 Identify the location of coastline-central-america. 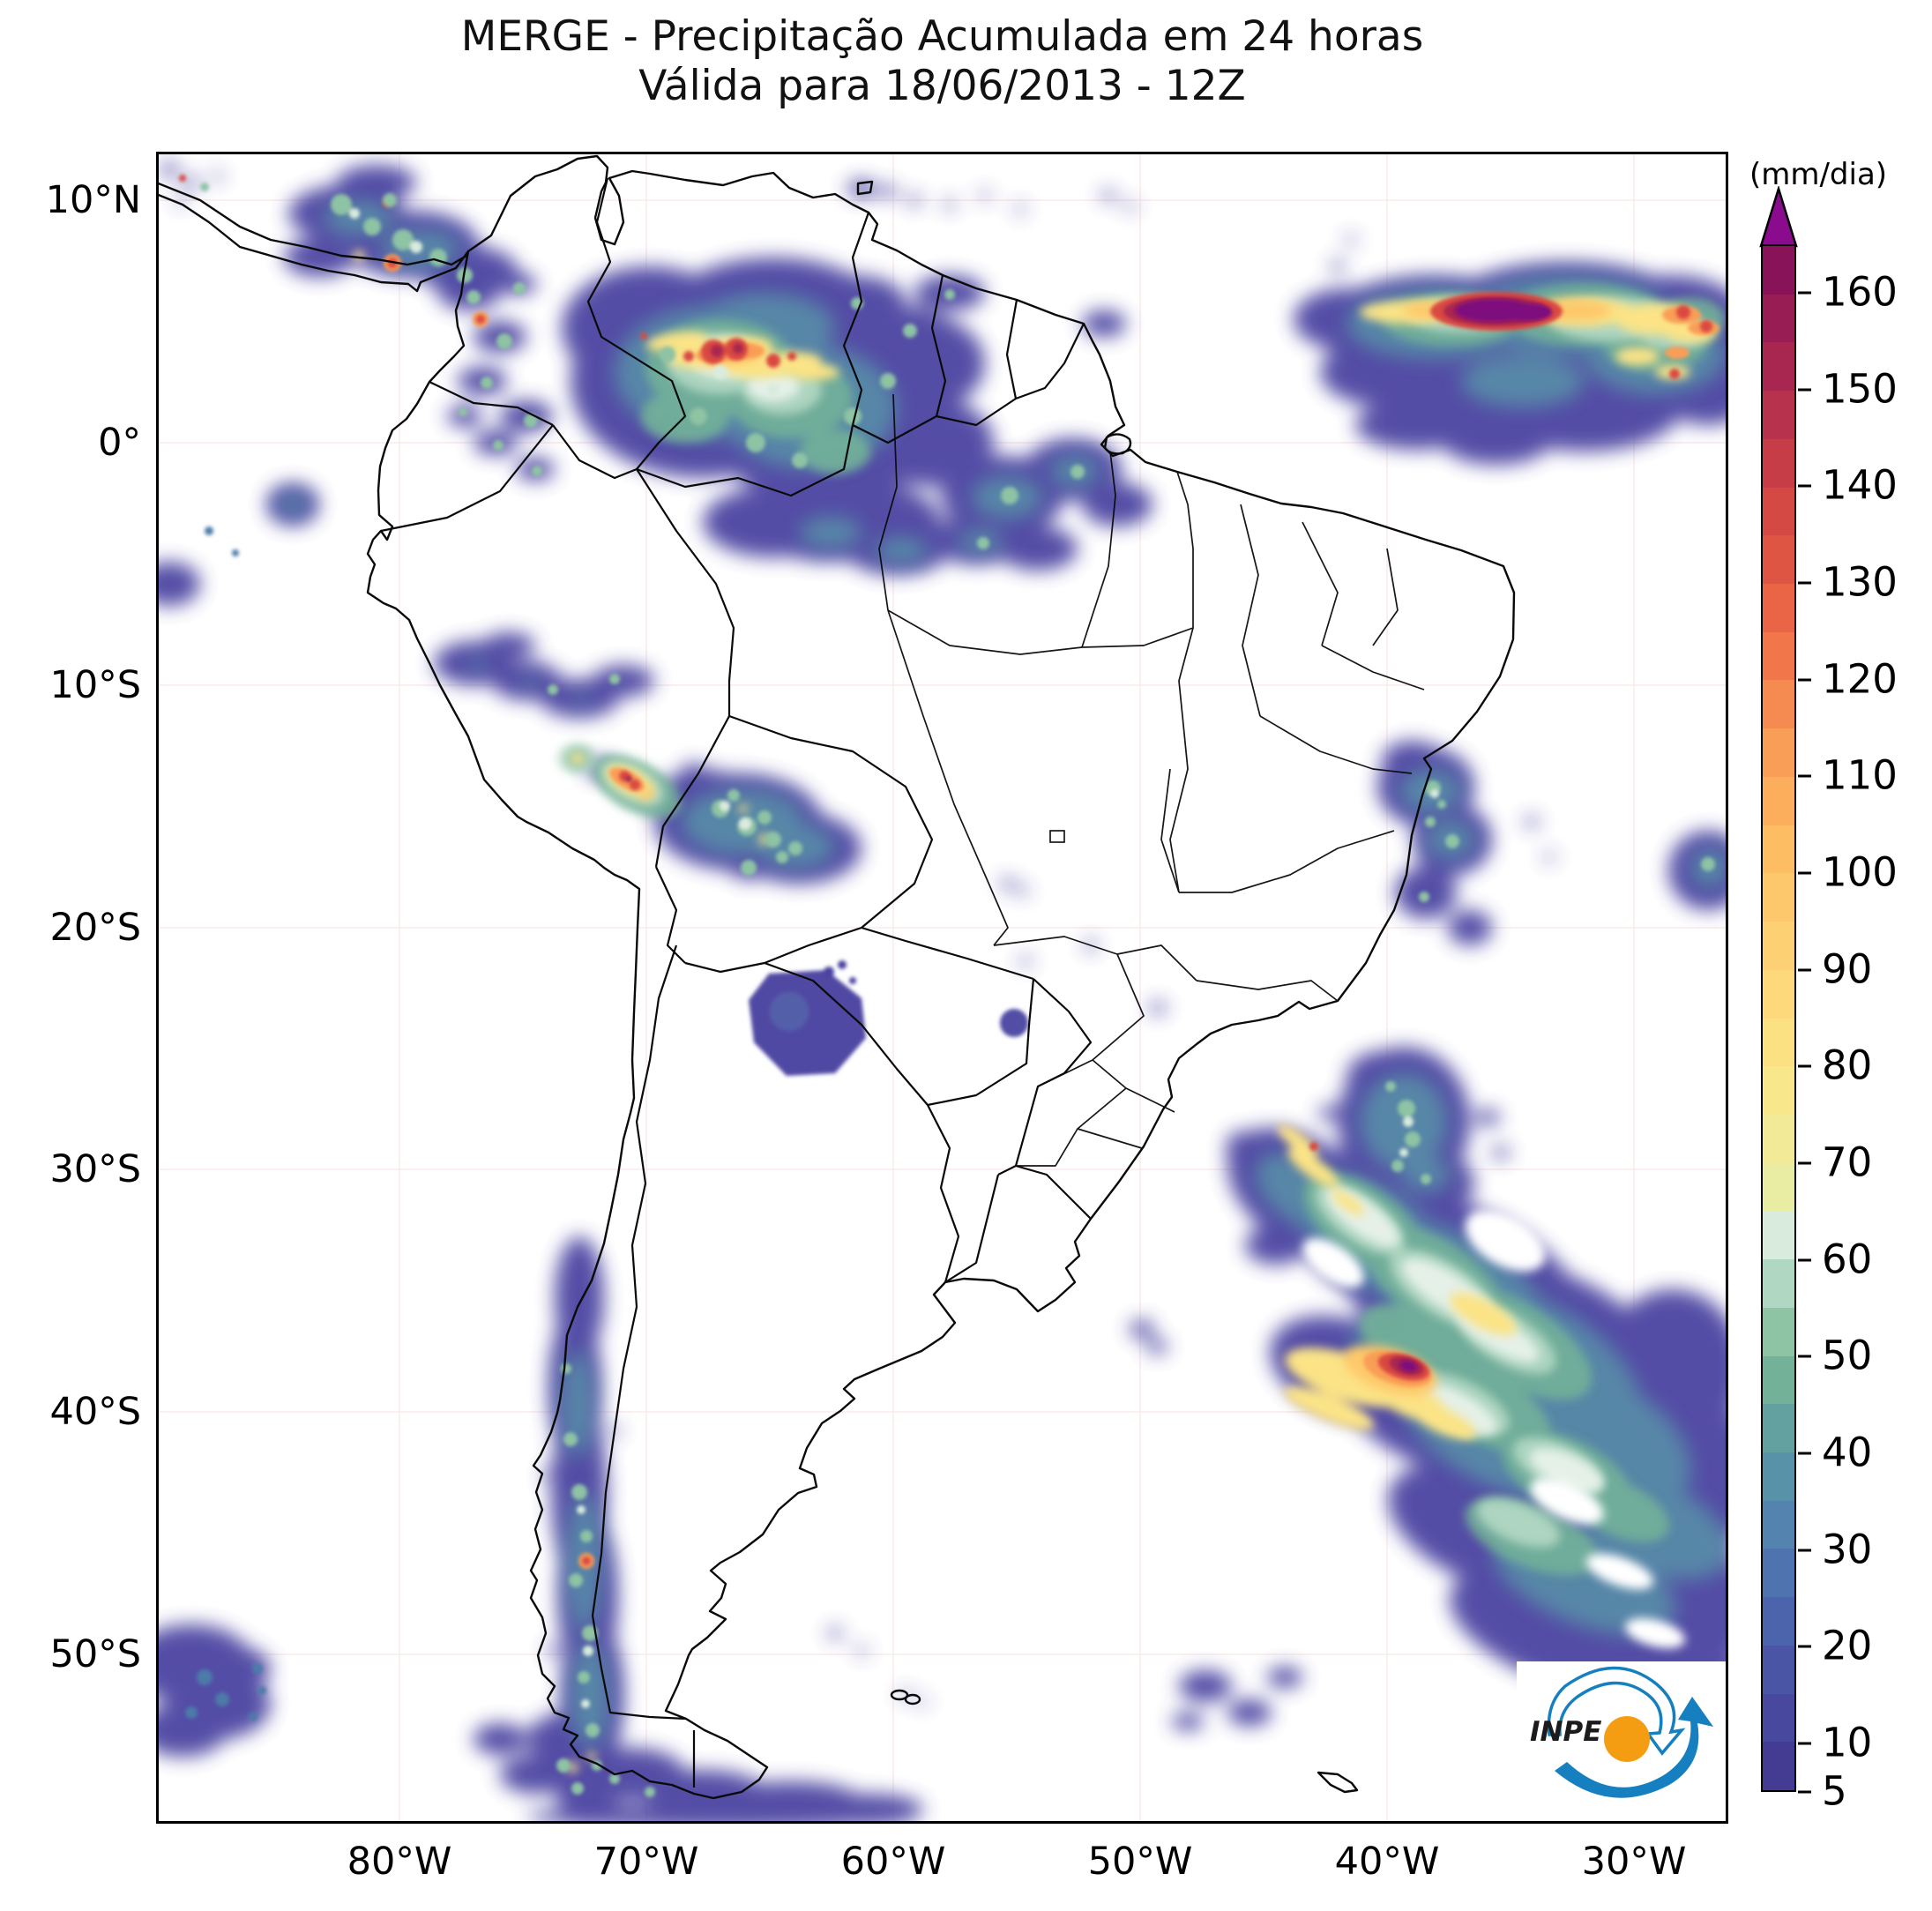
(313, 237).